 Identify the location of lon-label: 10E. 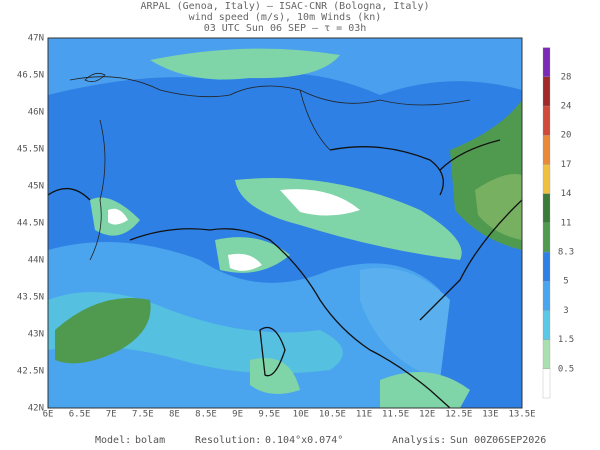
(301, 415).